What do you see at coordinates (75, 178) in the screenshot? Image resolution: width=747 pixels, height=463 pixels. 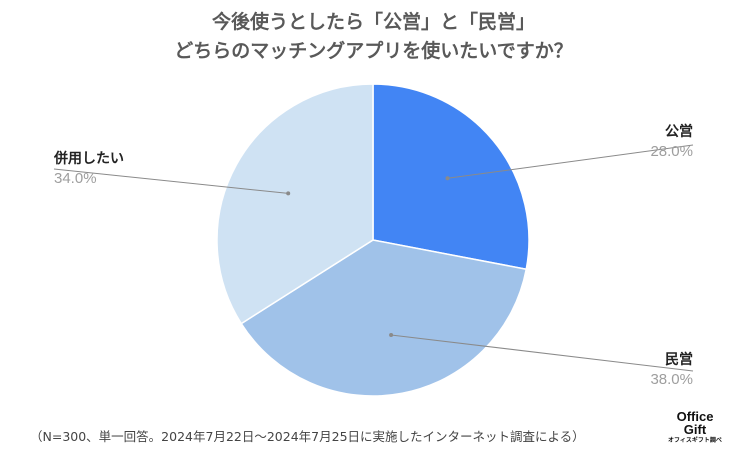 I see `slice-percent-heiyou: 34.0%` at bounding box center [75, 178].